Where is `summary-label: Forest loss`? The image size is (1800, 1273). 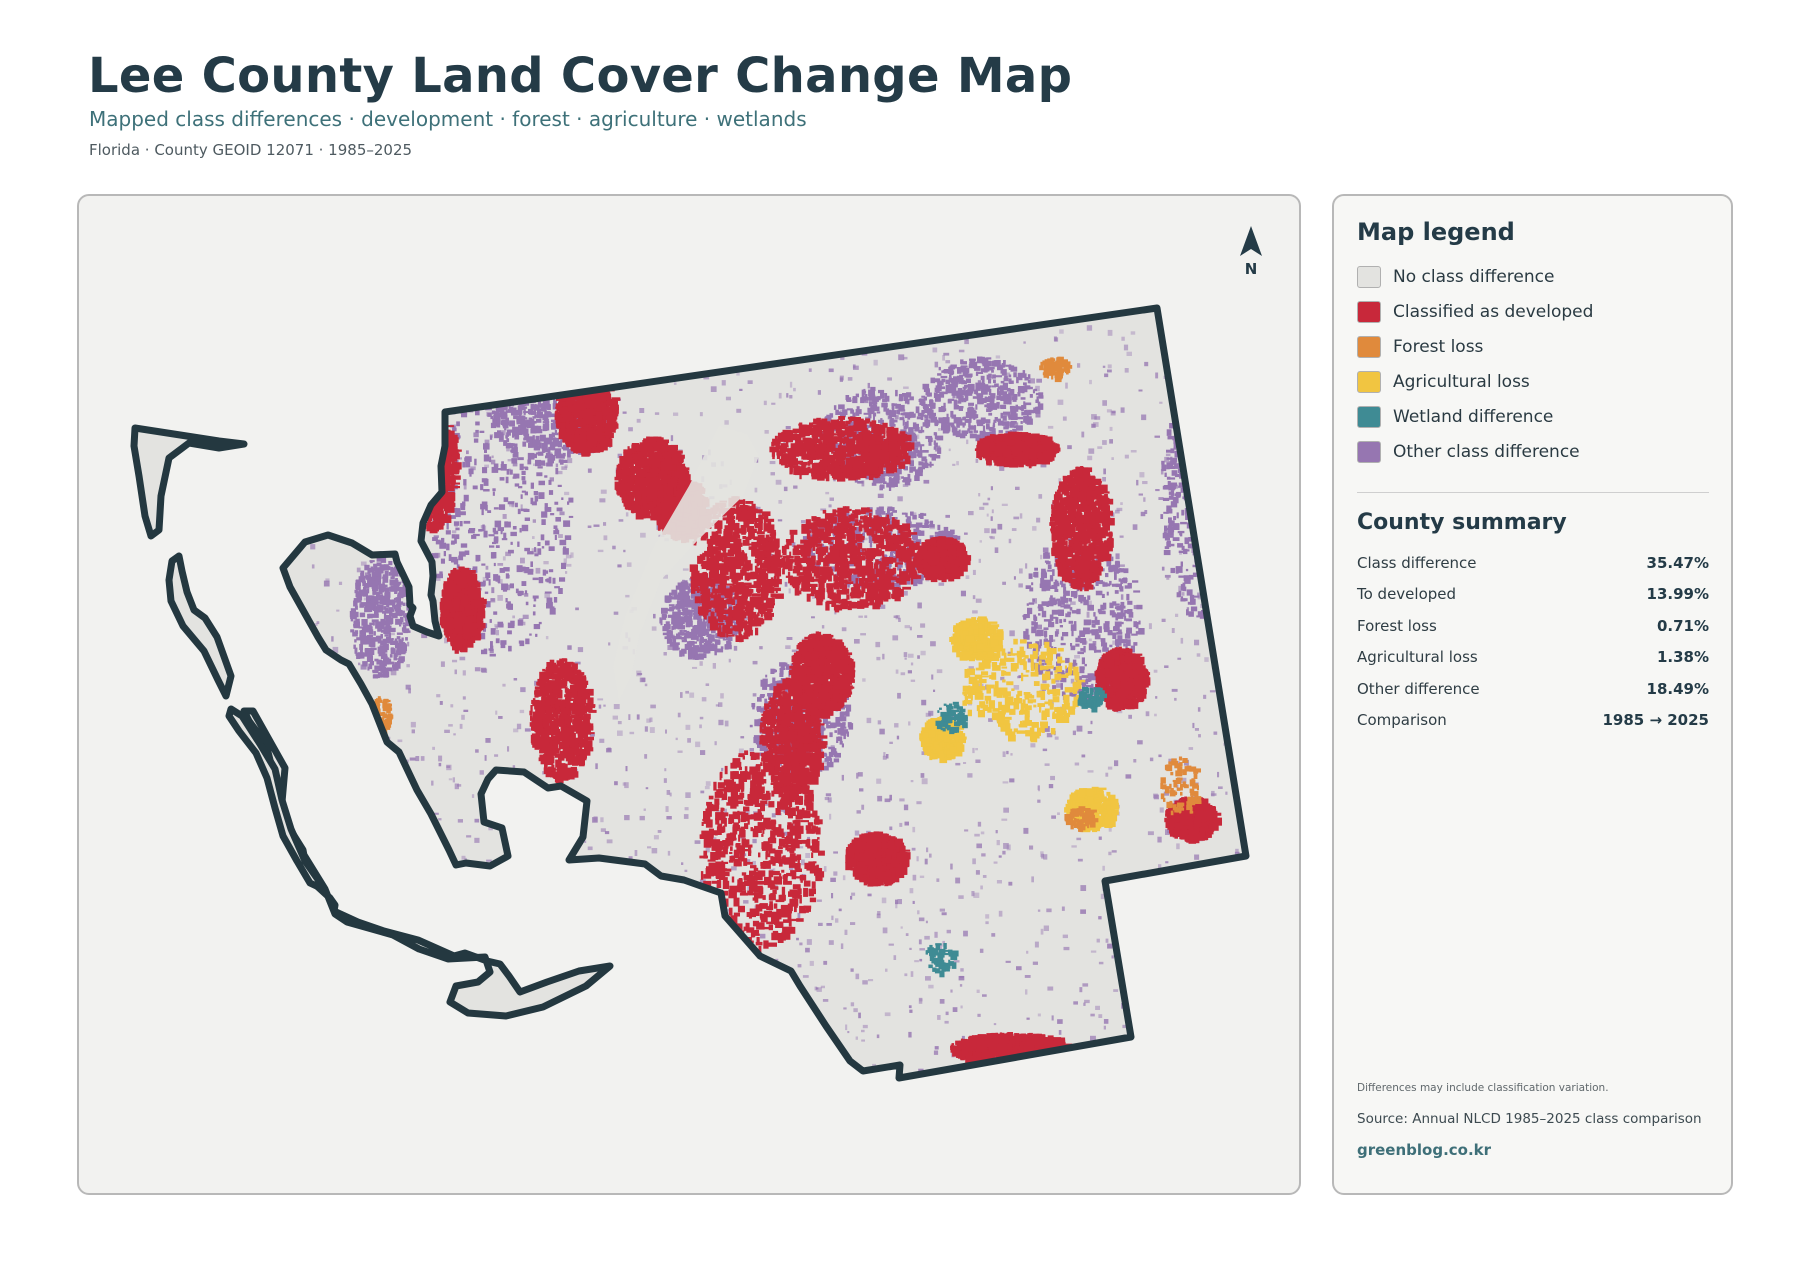
summary-label: Forest loss is located at coordinates (1397, 626).